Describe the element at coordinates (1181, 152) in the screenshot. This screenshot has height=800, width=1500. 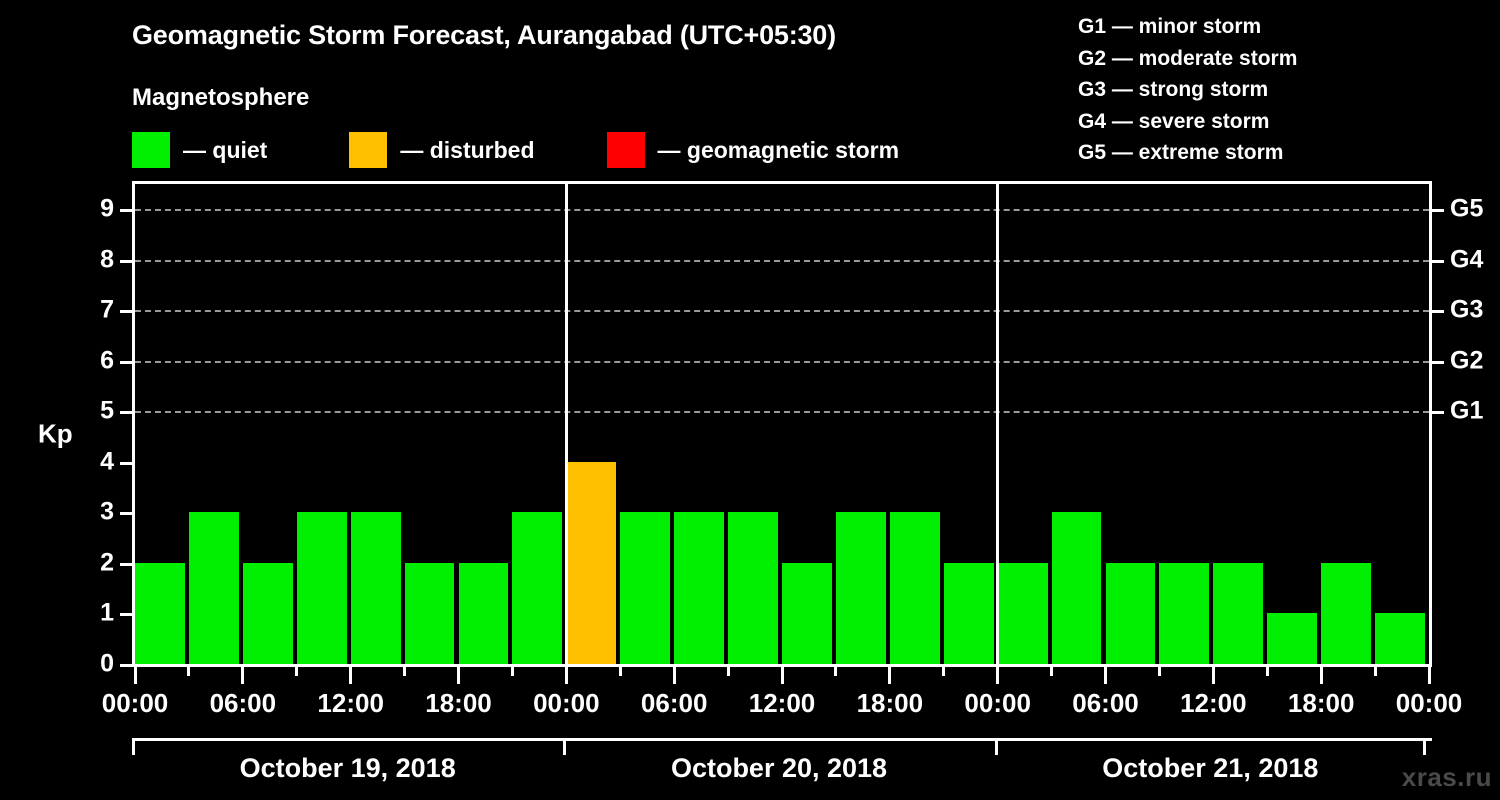
I see `g-scale-line-g5: G5 — extreme storm` at that location.